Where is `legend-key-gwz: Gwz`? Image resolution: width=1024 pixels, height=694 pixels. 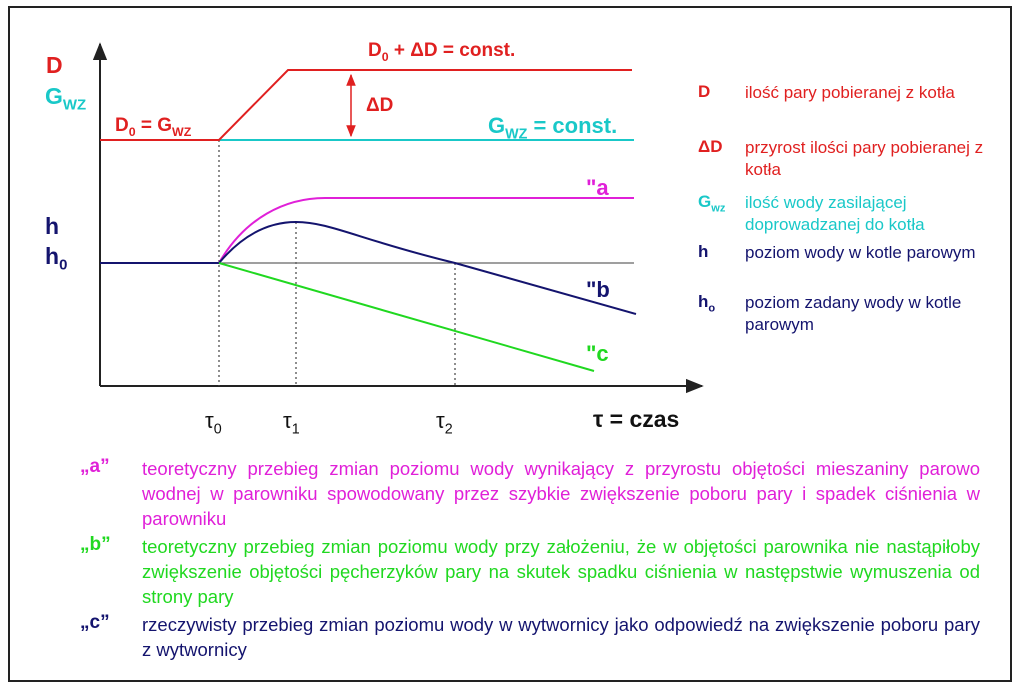
legend-key-gwz: Gwz is located at coordinates (712, 203).